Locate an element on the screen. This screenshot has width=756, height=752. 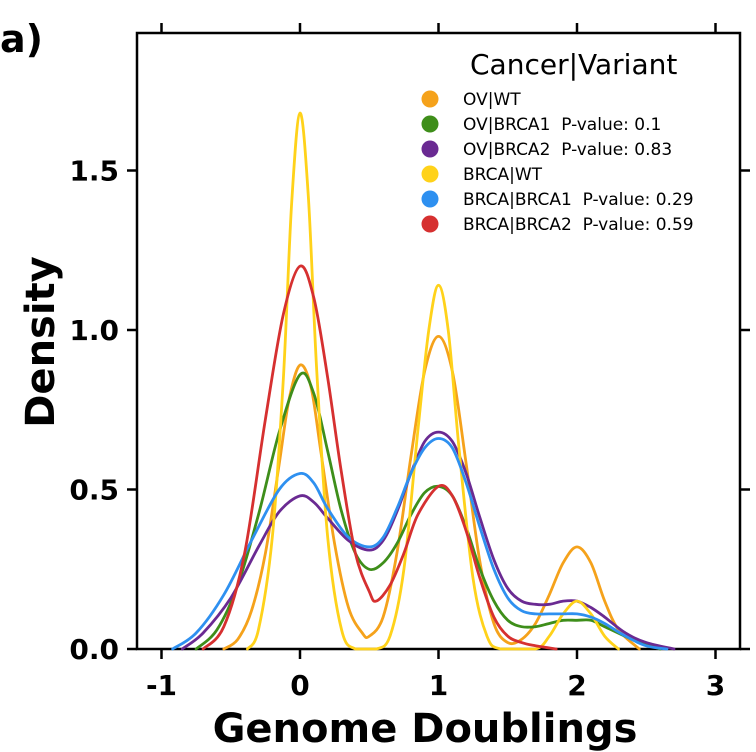
y-axis-title: Density is located at coordinates (41, 342).